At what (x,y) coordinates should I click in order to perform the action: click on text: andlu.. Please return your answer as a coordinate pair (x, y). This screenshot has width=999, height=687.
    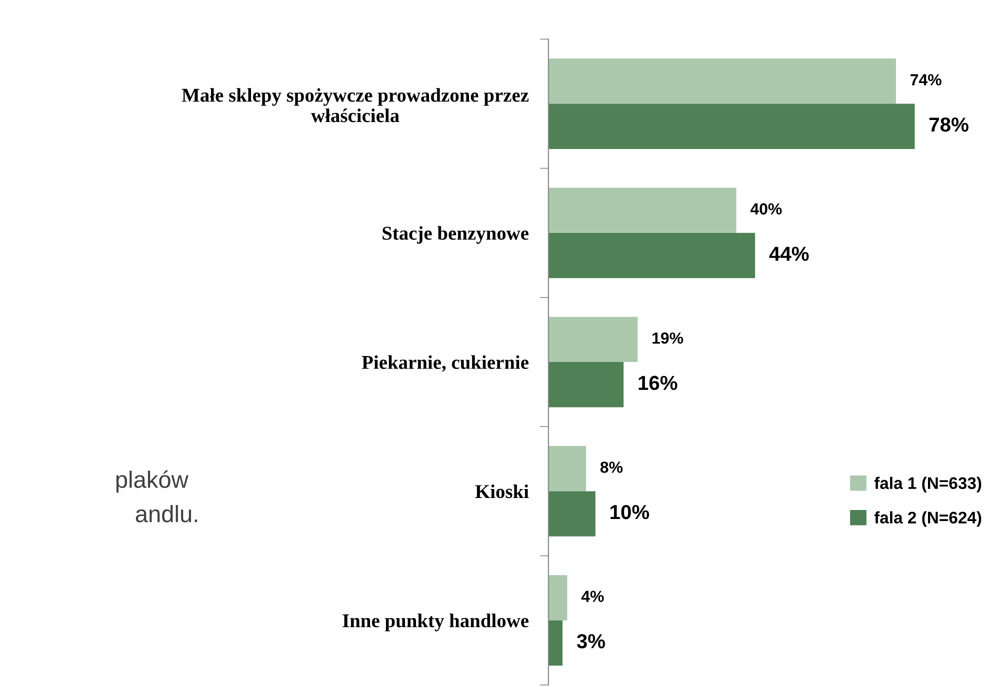
    Looking at the image, I should click on (167, 513).